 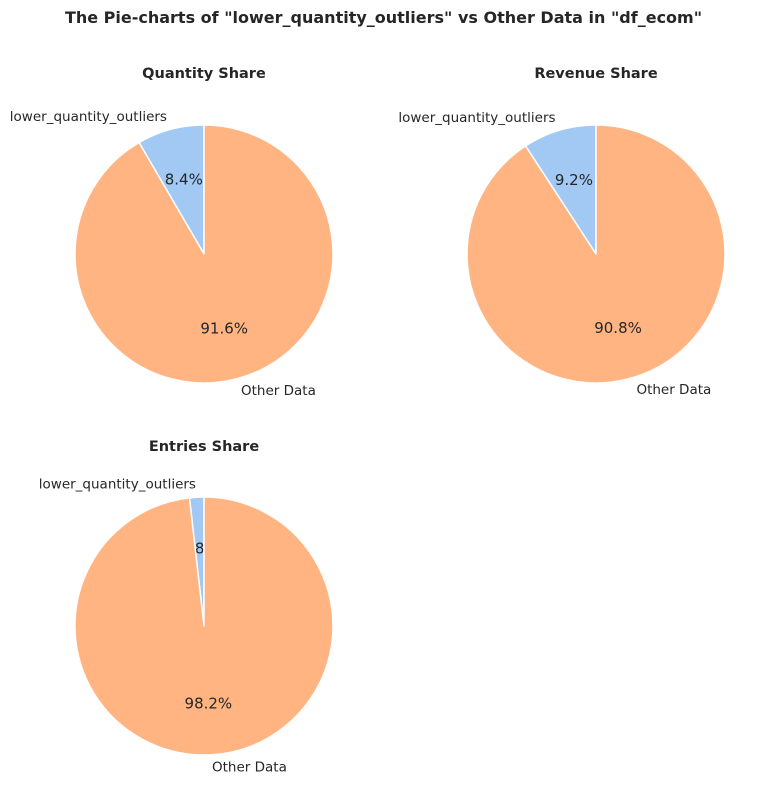 I want to click on pie-percent-label: 90.8%, so click(x=618, y=328).